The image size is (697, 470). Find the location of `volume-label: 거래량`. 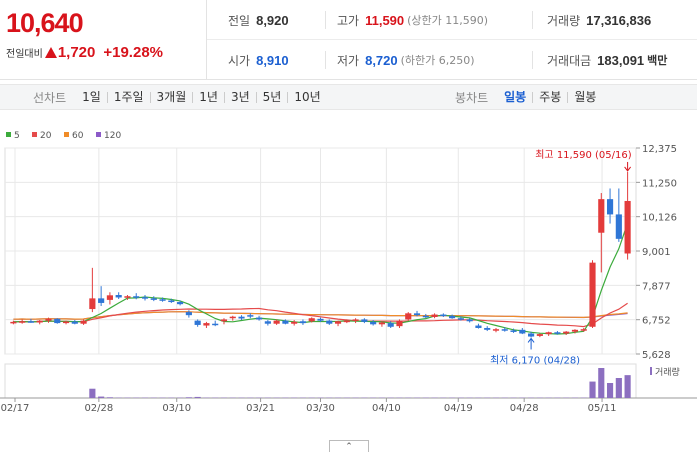

volume-label: 거래량 is located at coordinates (564, 20).